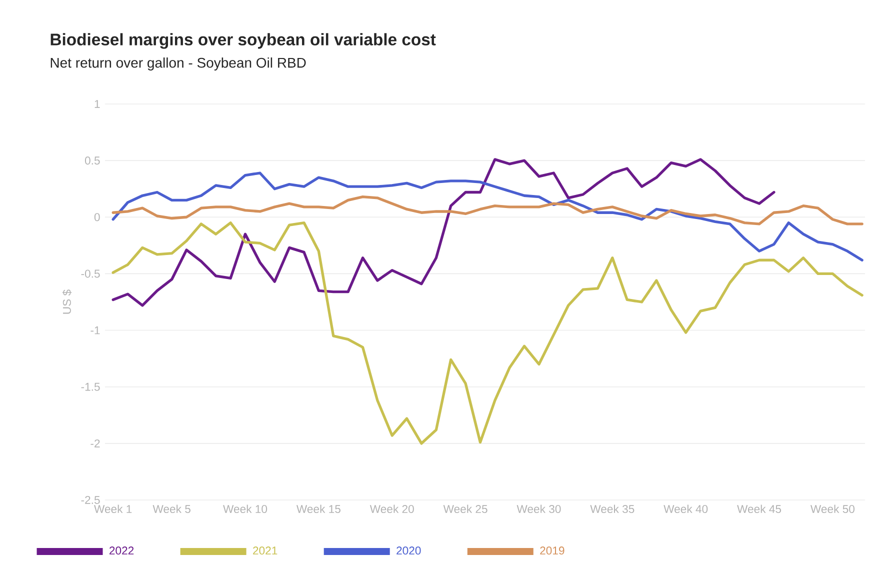  Describe the element at coordinates (612, 509) in the screenshot. I see `x-tick-label: Week 35` at that location.